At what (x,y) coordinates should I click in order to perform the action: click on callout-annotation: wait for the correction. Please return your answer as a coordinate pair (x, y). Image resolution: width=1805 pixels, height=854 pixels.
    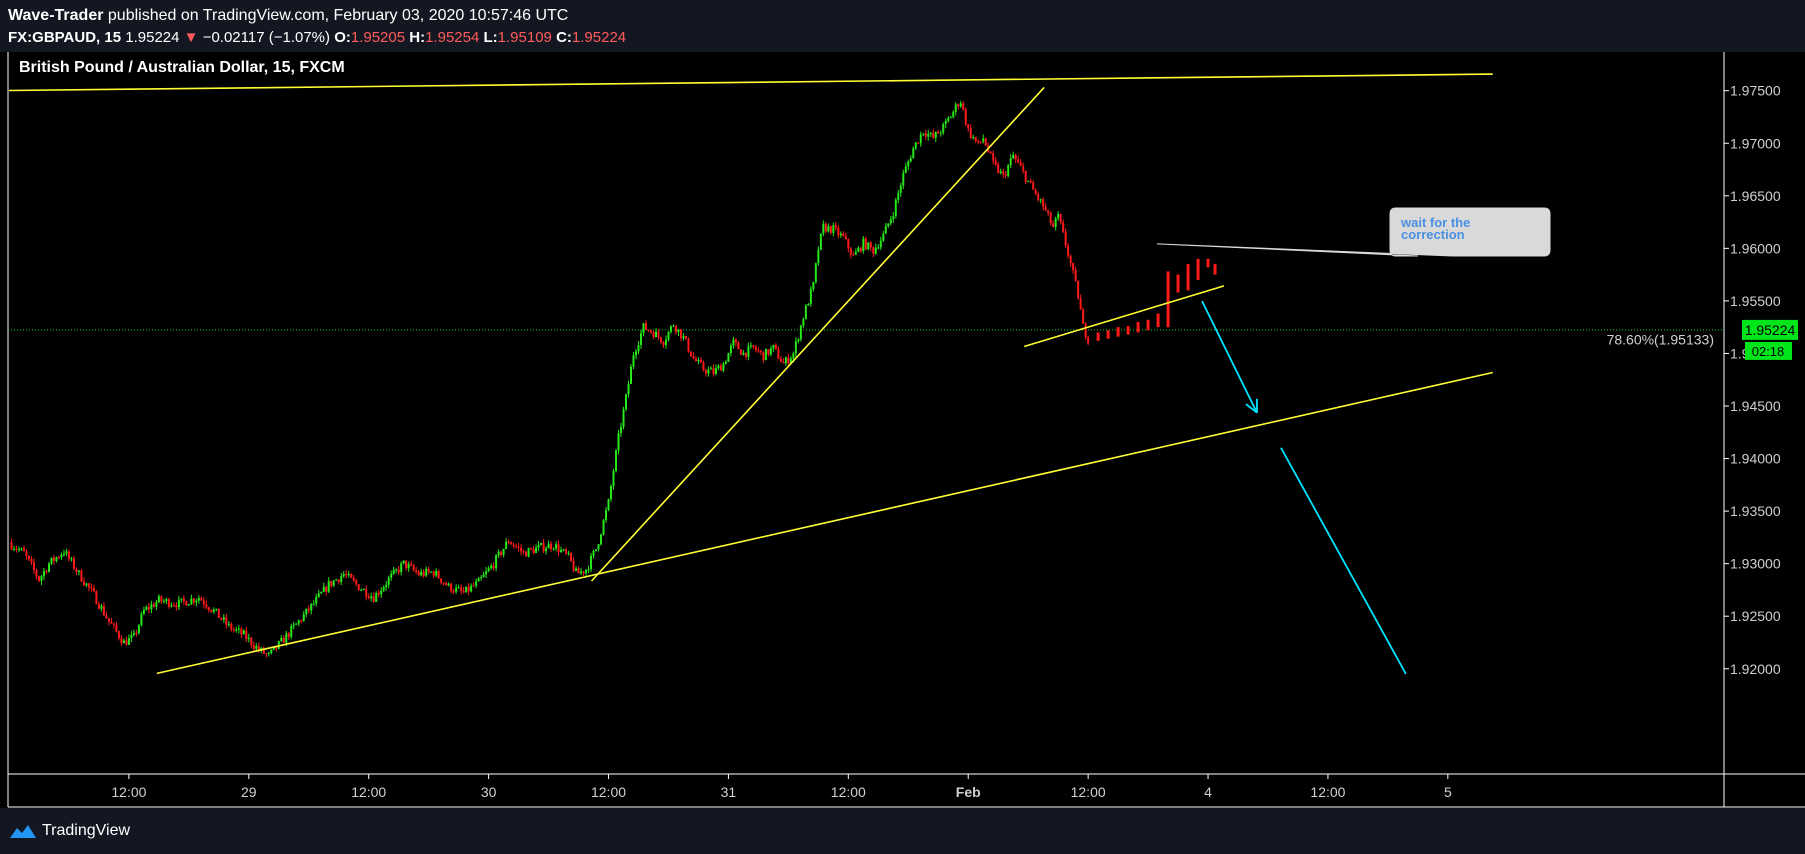
    Looking at the image, I should click on (1354, 232).